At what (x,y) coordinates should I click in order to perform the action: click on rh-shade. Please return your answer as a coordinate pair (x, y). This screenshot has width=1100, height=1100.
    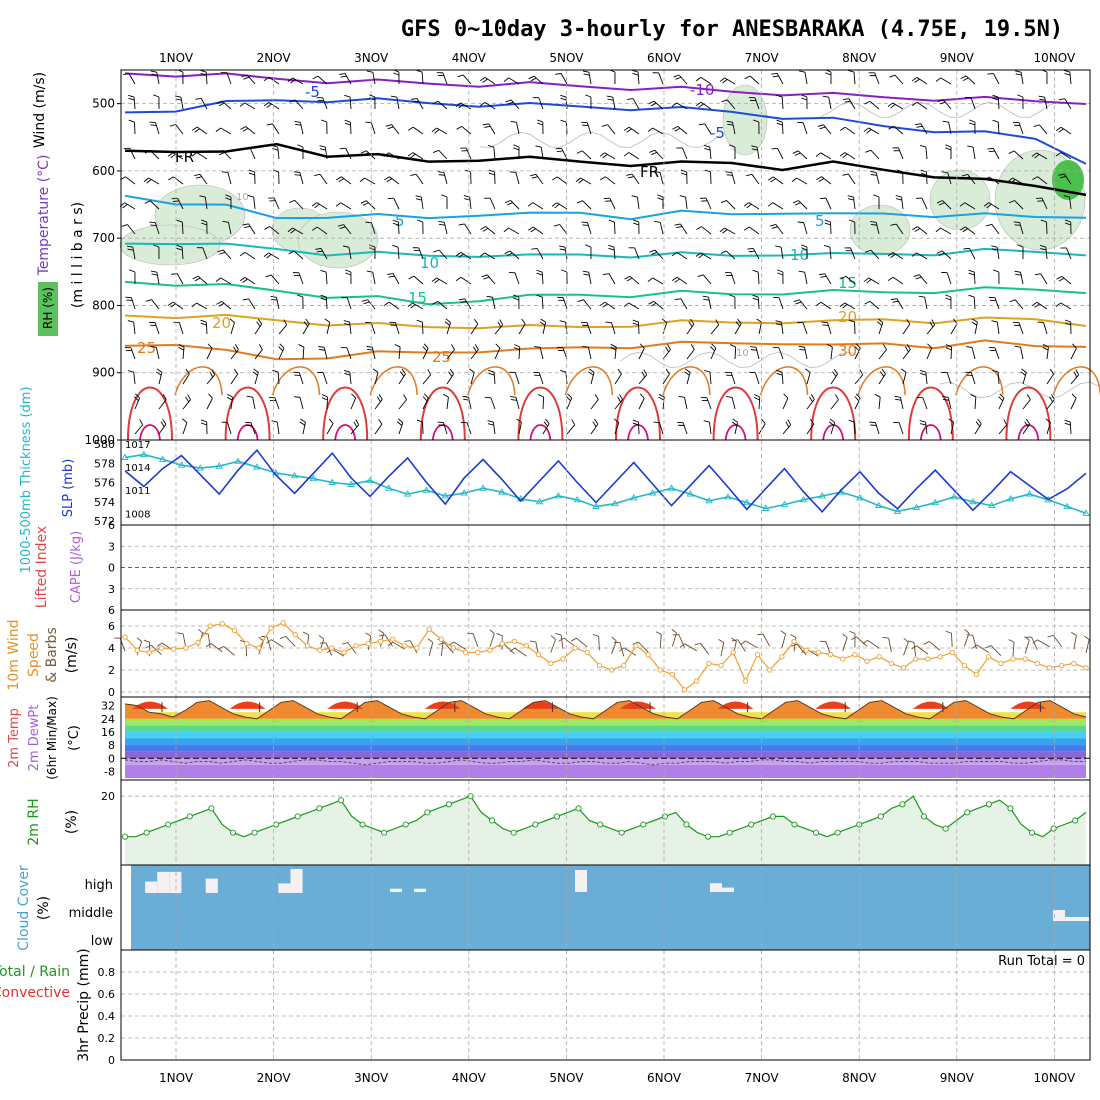
    Looking at the image, I should click on (745, 120).